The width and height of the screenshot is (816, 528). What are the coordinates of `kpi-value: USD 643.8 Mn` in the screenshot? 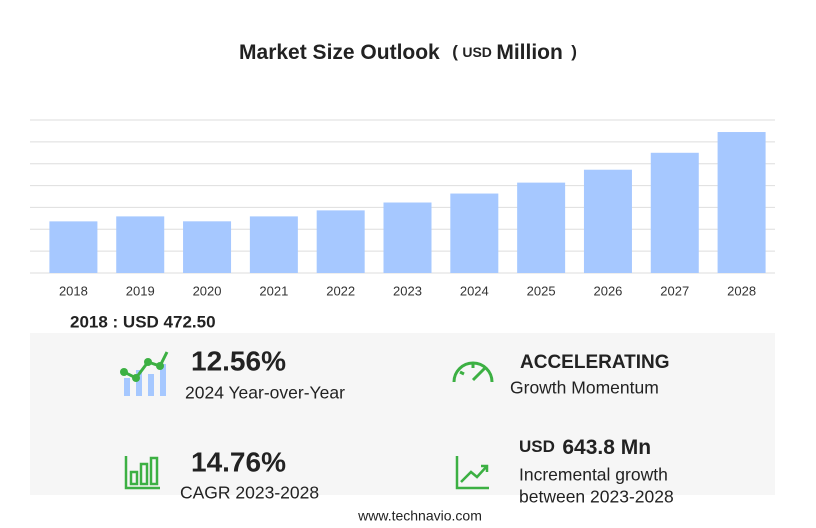 It's located at (585, 447).